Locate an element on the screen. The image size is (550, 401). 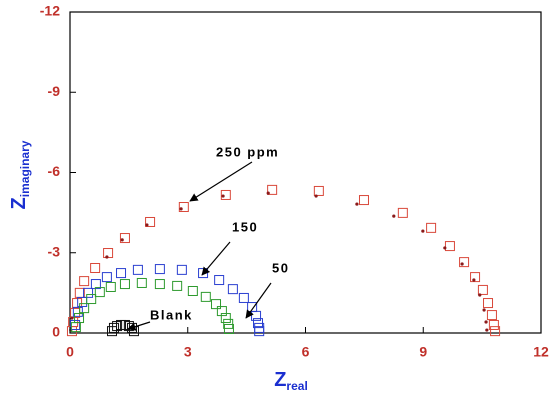
y-tick-label: -3 is located at coordinates (54, 251).